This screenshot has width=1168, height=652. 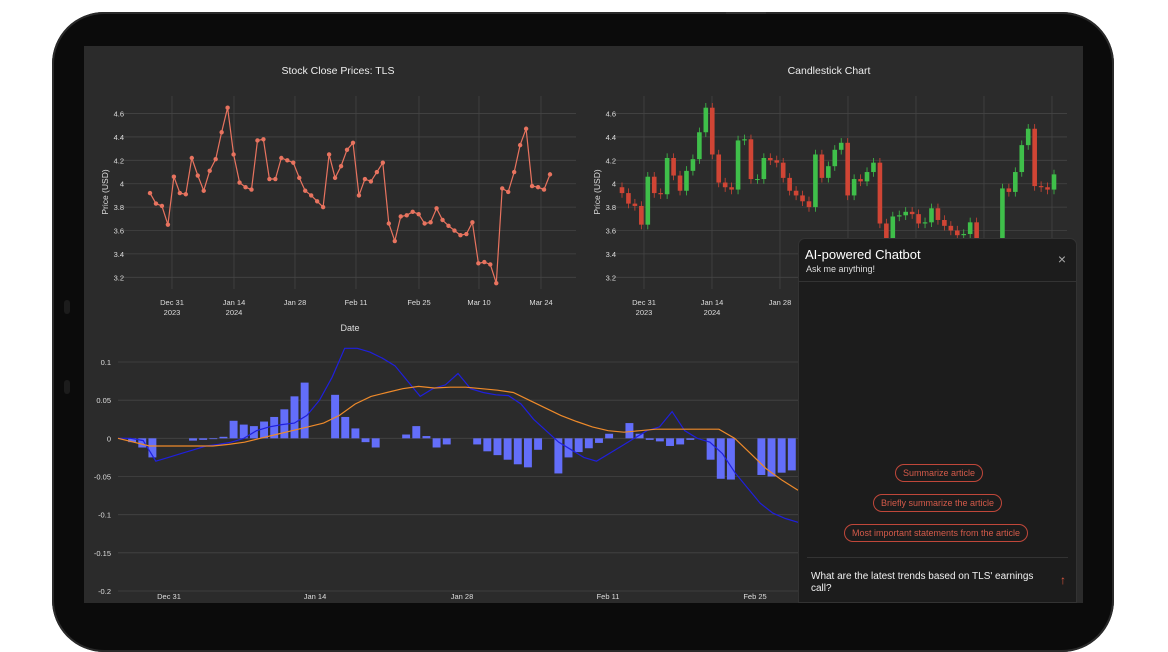 I want to click on x-tick-label: Dec 31, so click(x=172, y=302).